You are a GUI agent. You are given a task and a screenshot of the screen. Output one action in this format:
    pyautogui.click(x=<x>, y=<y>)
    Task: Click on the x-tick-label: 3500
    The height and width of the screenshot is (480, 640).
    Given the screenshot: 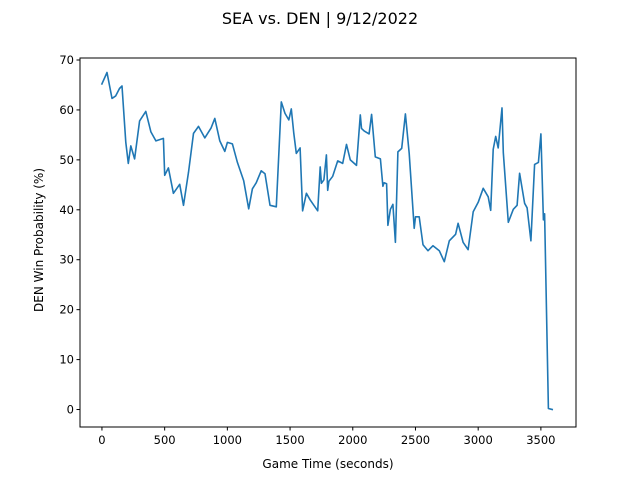 What is the action you would take?
    pyautogui.click(x=540, y=440)
    